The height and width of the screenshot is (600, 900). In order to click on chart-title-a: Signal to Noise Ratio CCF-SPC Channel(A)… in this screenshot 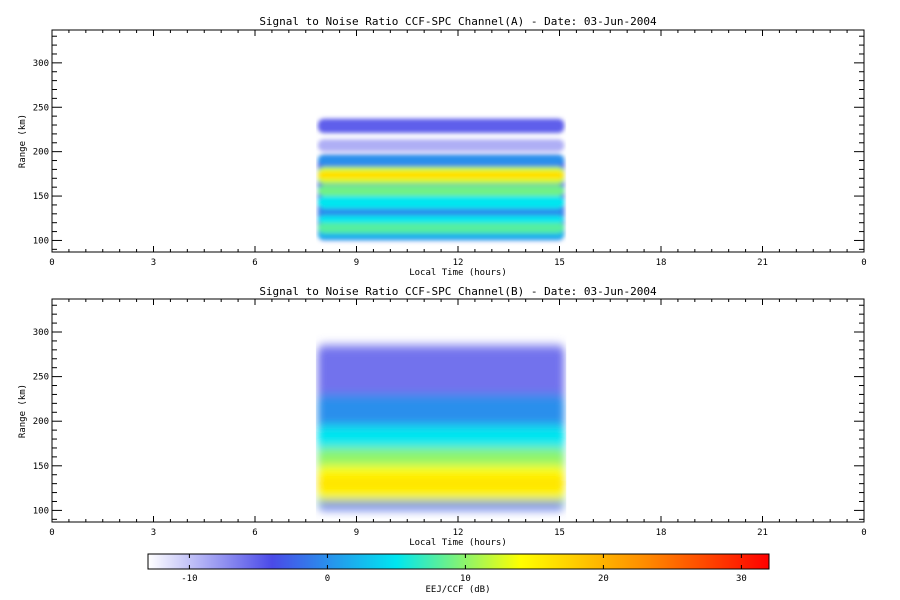, I will do `click(458, 21)`.